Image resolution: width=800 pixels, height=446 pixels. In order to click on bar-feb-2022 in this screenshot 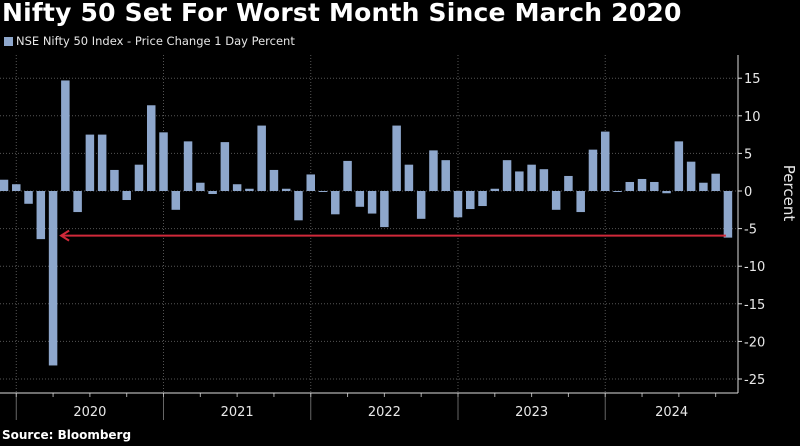, I will do `click(335, 203)`.